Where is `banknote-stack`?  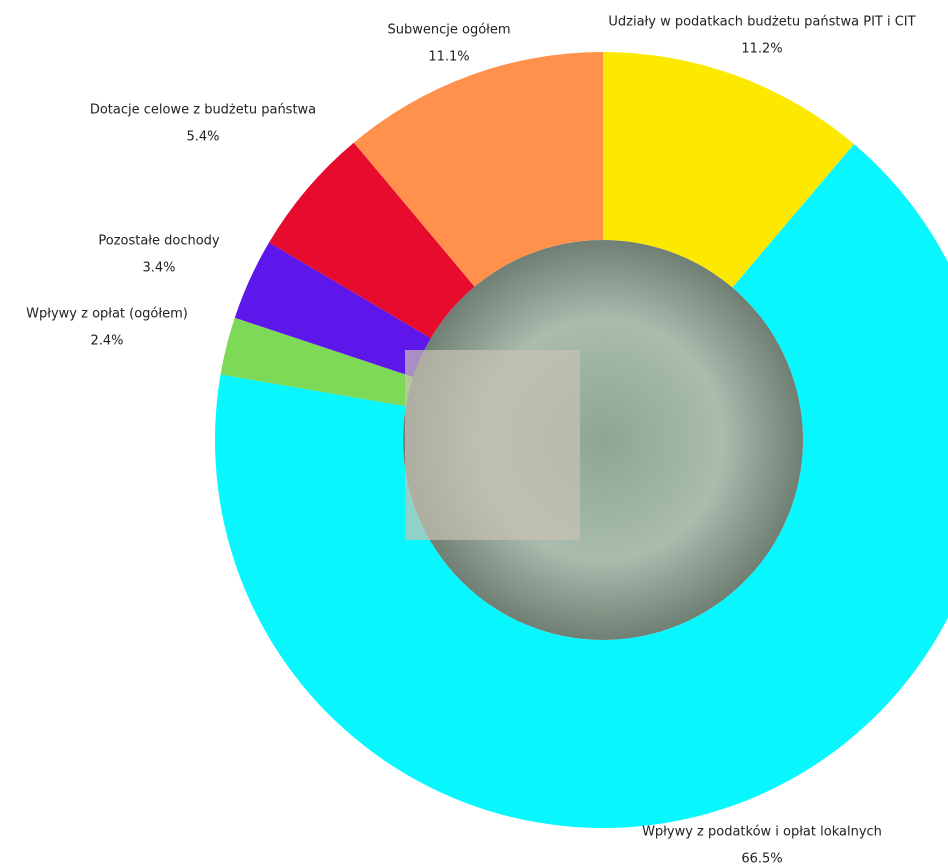 banknote-stack is located at coordinates (492, 445).